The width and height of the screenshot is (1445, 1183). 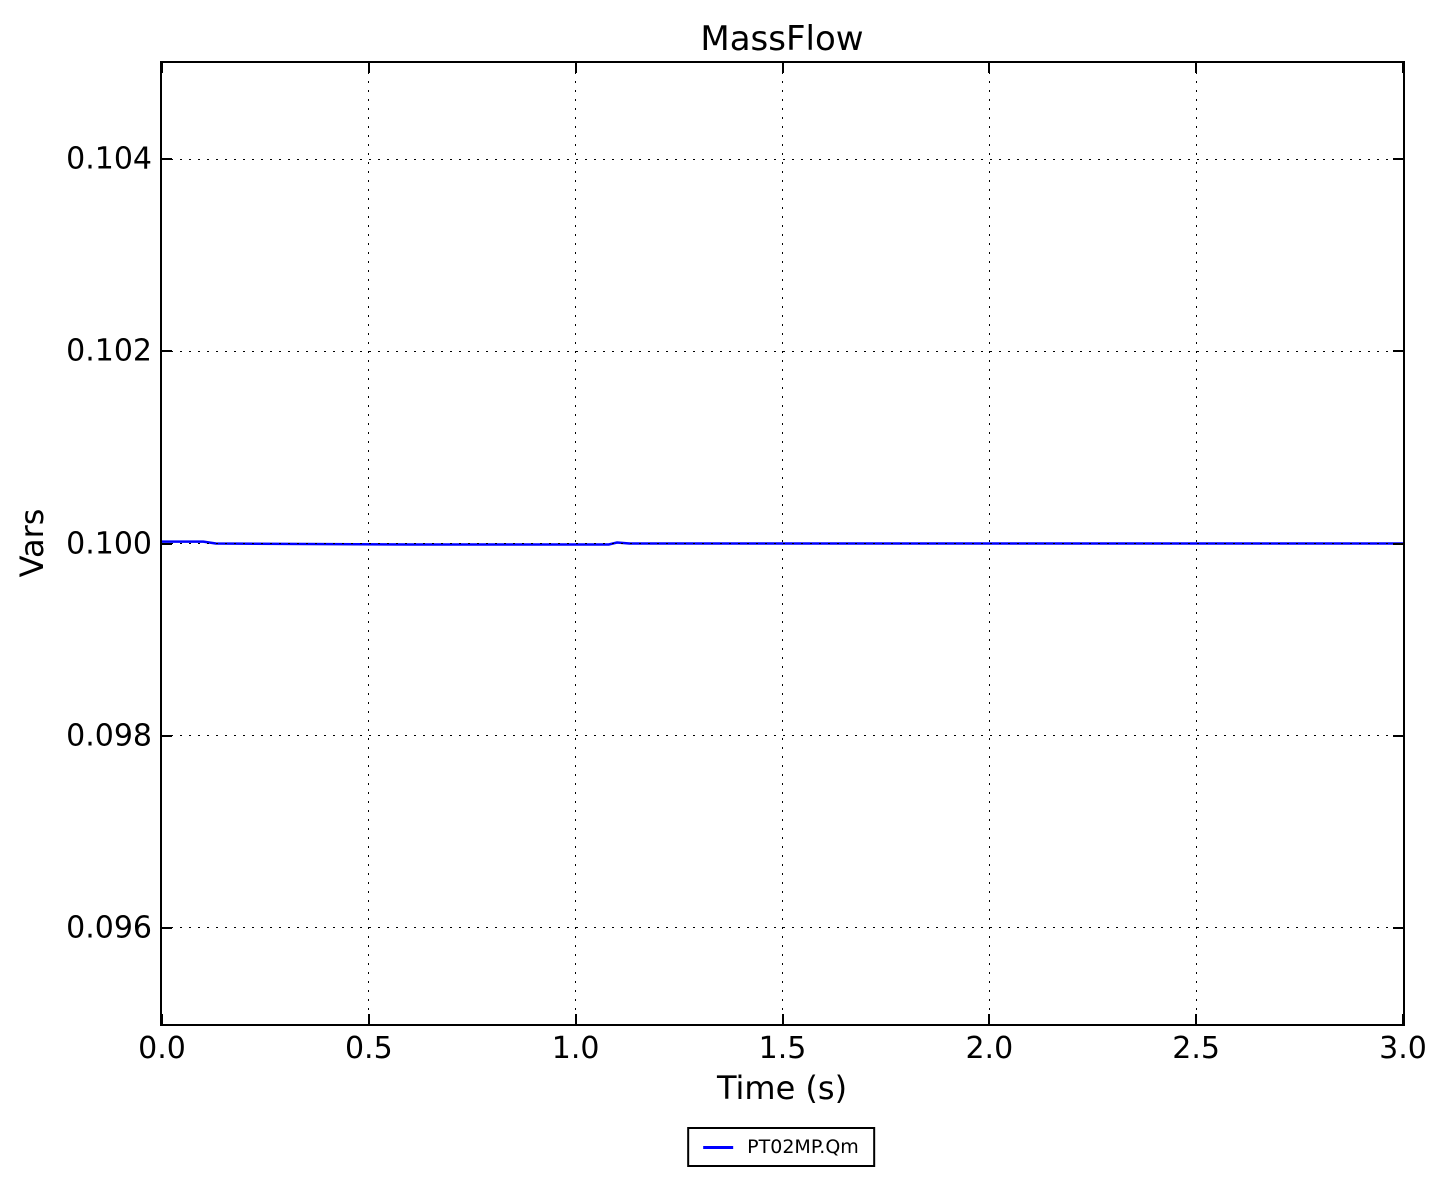 What do you see at coordinates (575, 1048) in the screenshot?
I see `x-tick-label: 1.0` at bounding box center [575, 1048].